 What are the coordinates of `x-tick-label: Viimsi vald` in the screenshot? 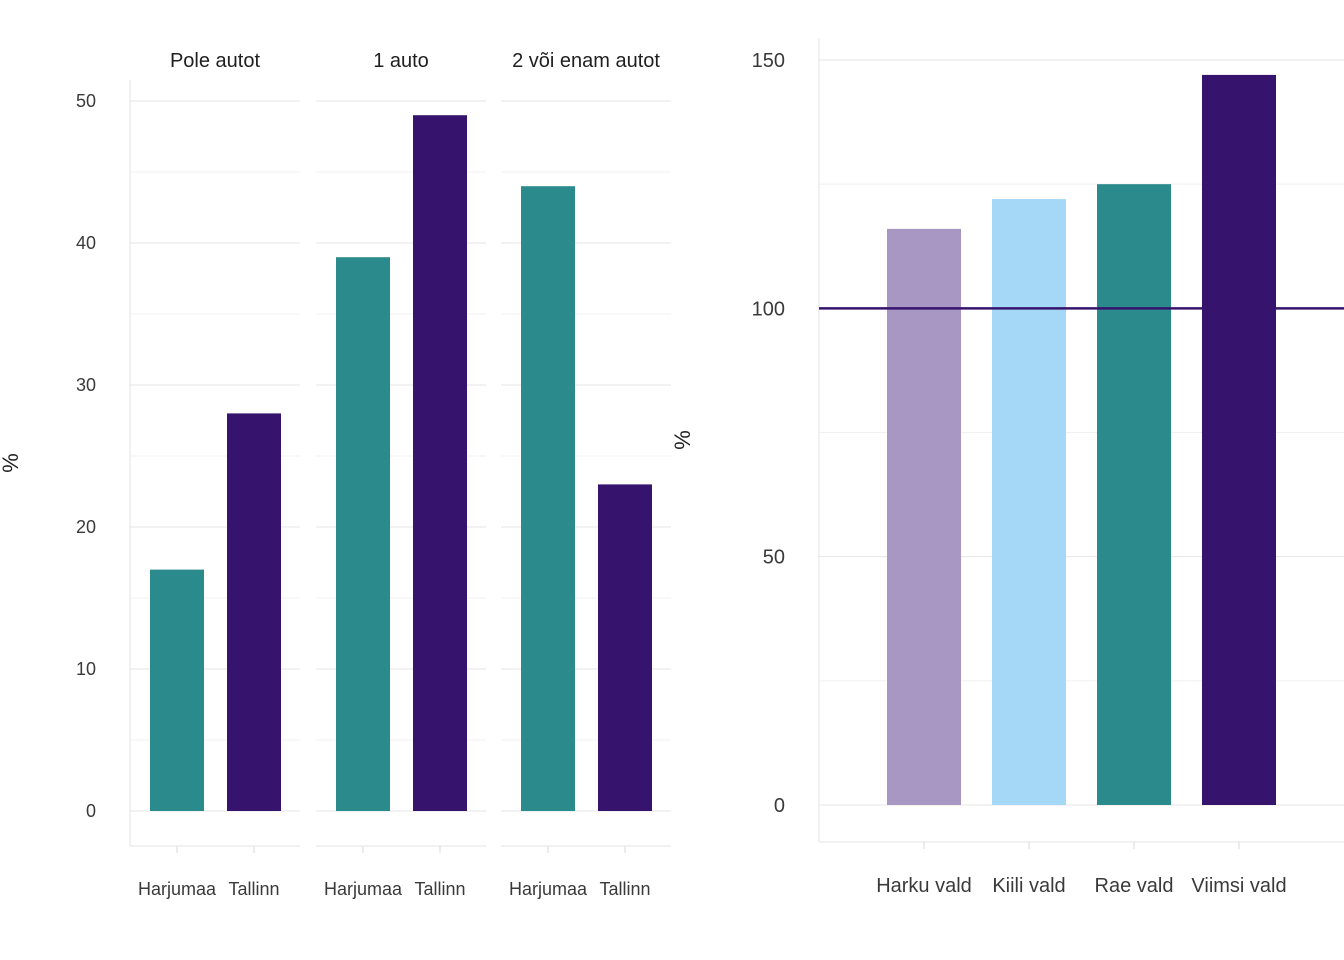 It's located at (1238, 886).